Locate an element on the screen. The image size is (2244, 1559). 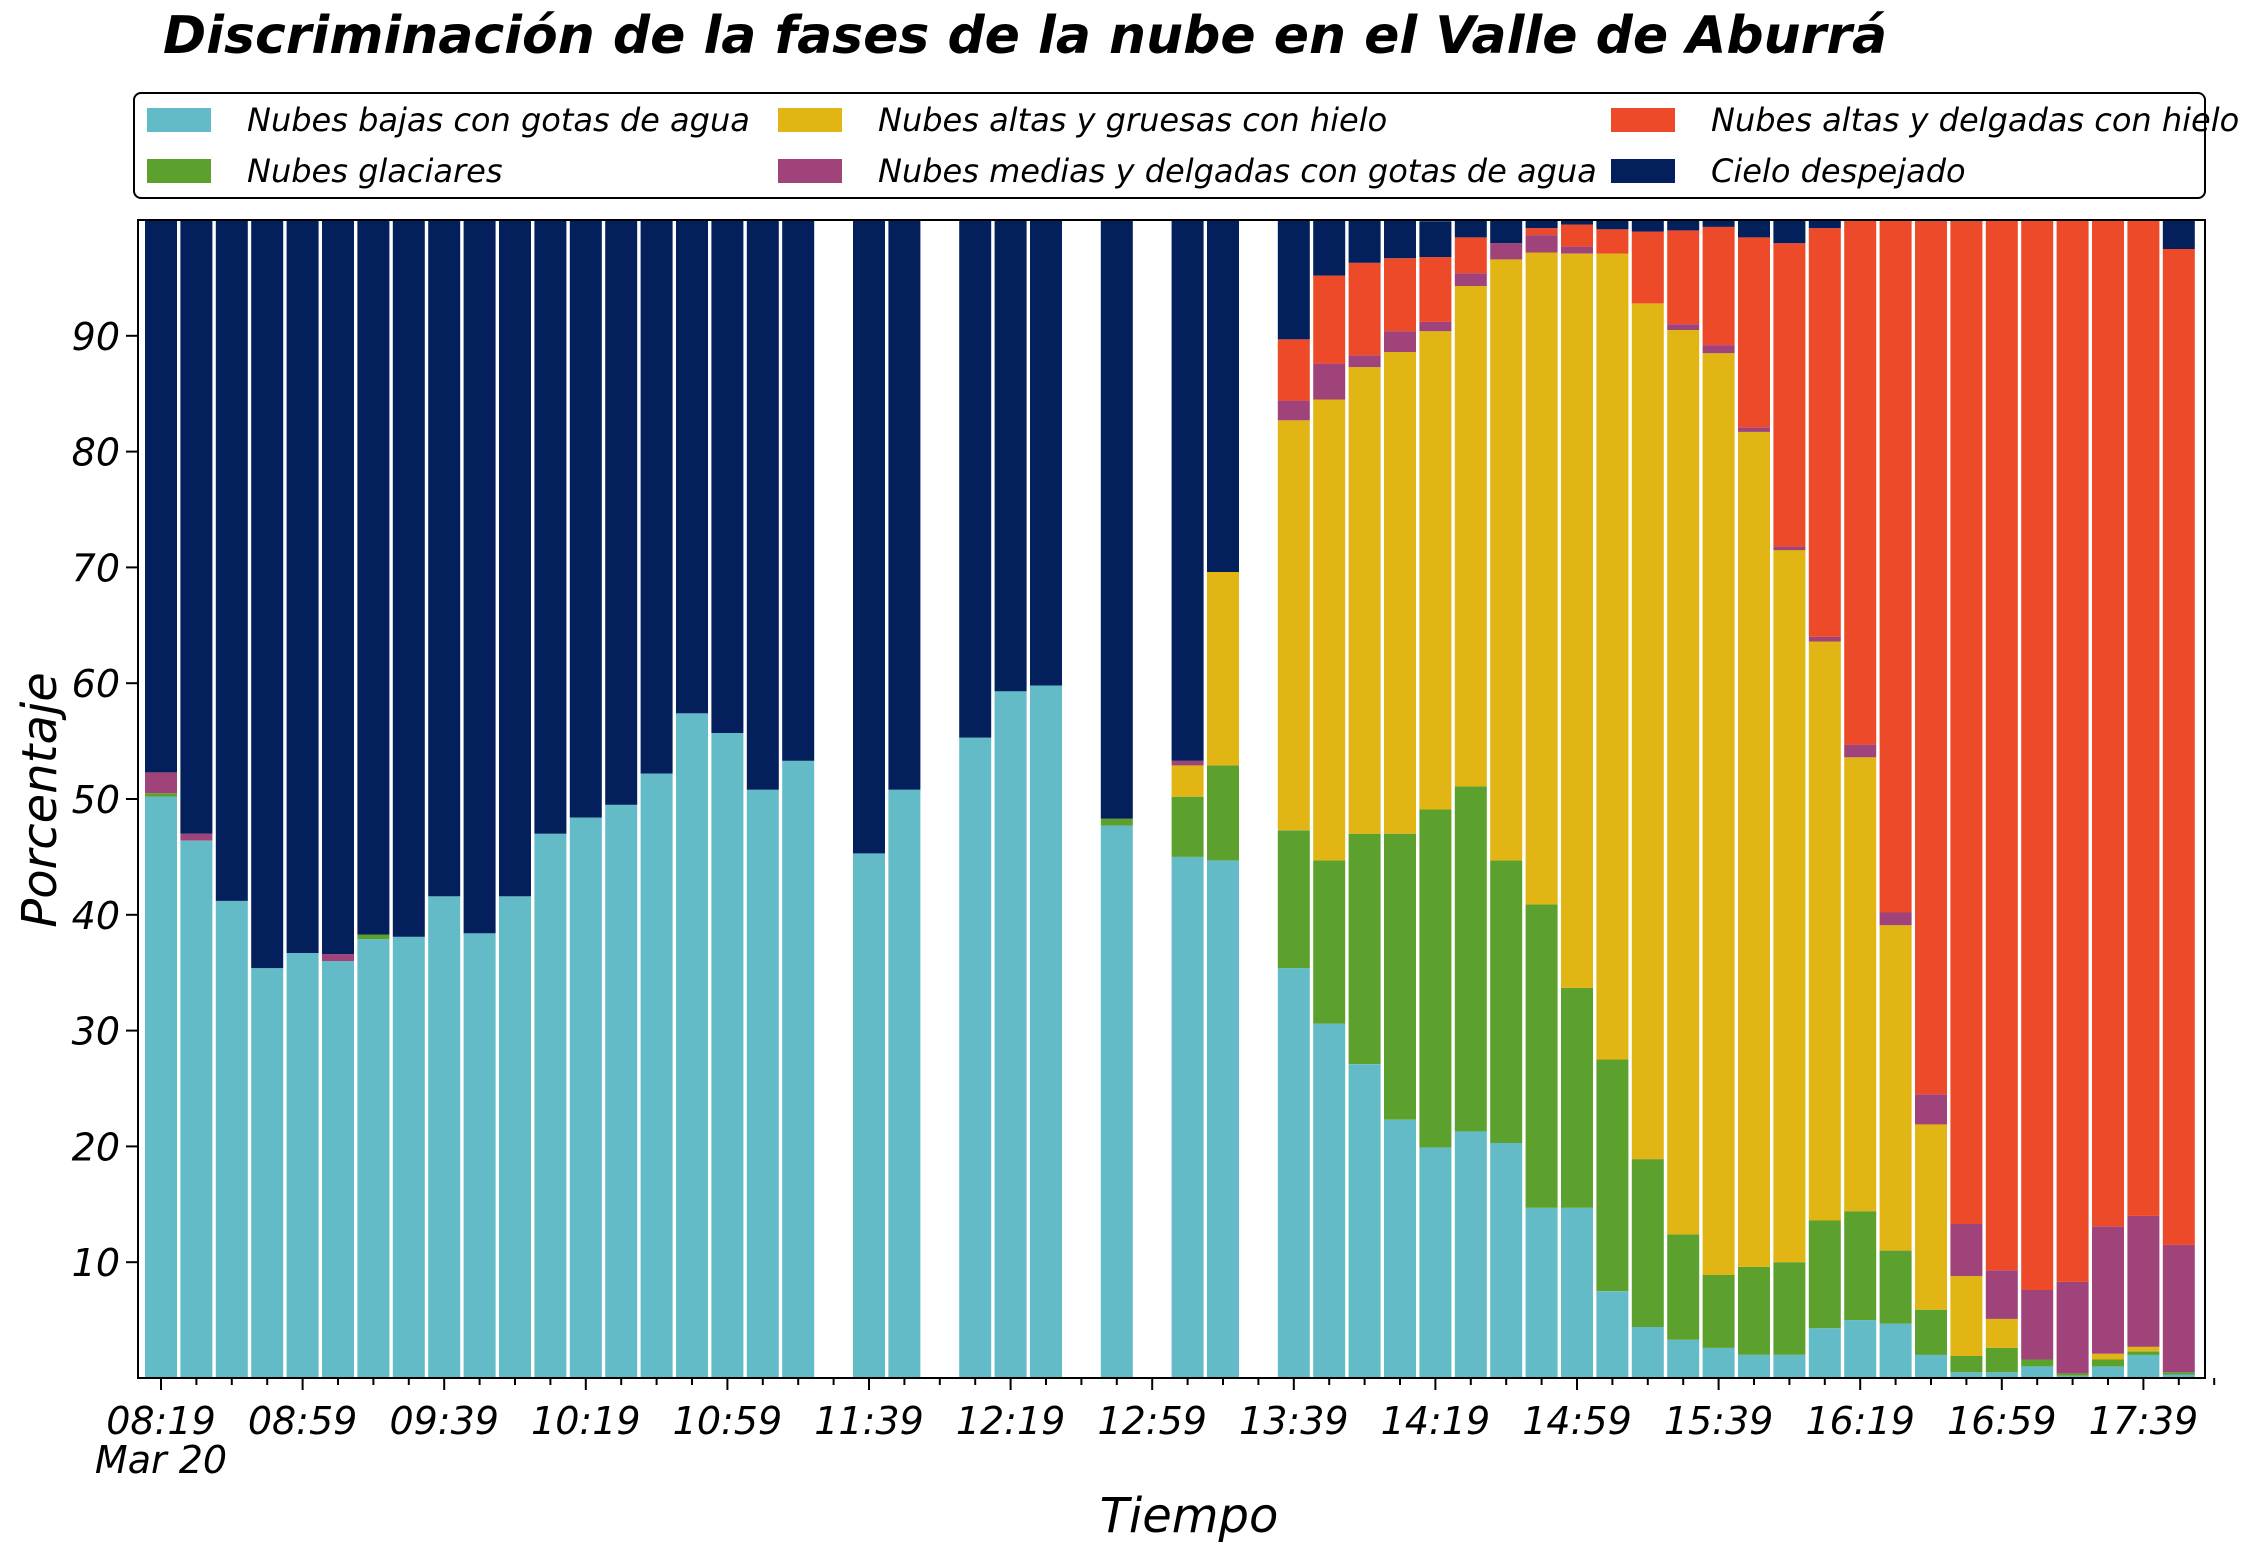
y-tick-label: 40 is located at coordinates (96, 916).